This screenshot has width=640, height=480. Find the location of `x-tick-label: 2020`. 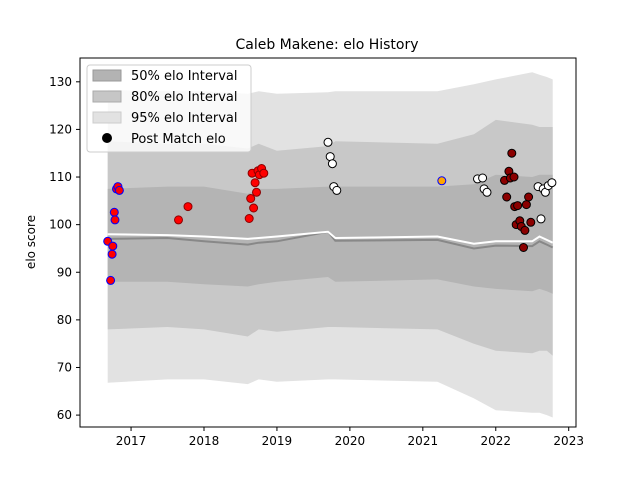

x-tick-label: 2020 is located at coordinates (350, 441).